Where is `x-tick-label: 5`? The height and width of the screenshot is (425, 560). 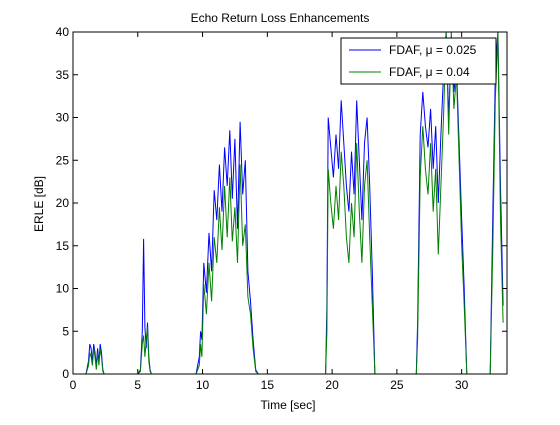
x-tick-label: 5 is located at coordinates (137, 385).